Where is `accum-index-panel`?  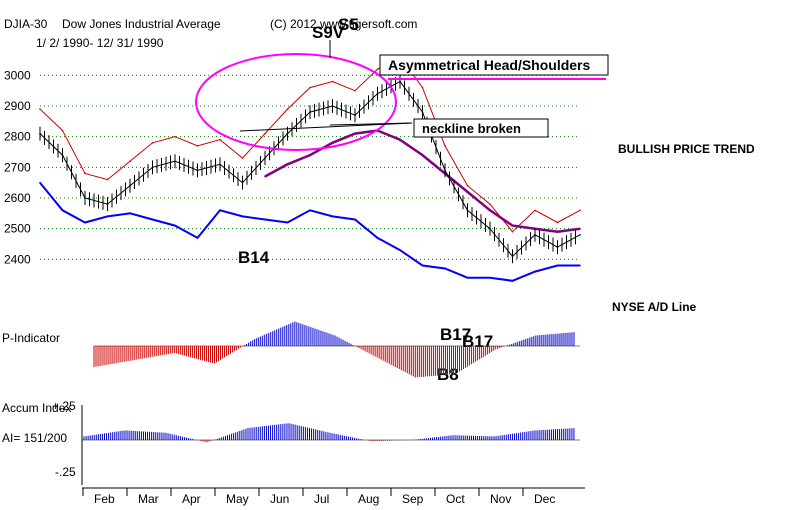 accum-index-panel is located at coordinates (331, 433).